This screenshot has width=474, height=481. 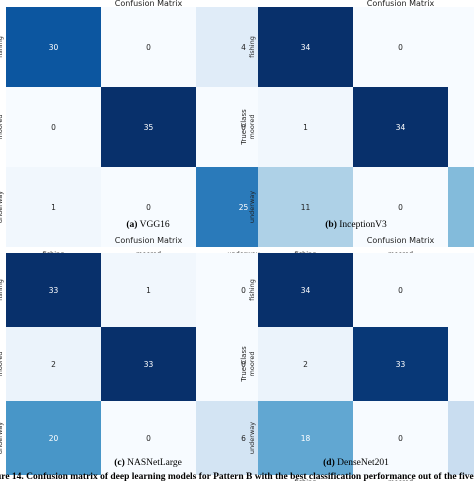 I want to click on cell-value-label: 20, so click(x=54, y=438).